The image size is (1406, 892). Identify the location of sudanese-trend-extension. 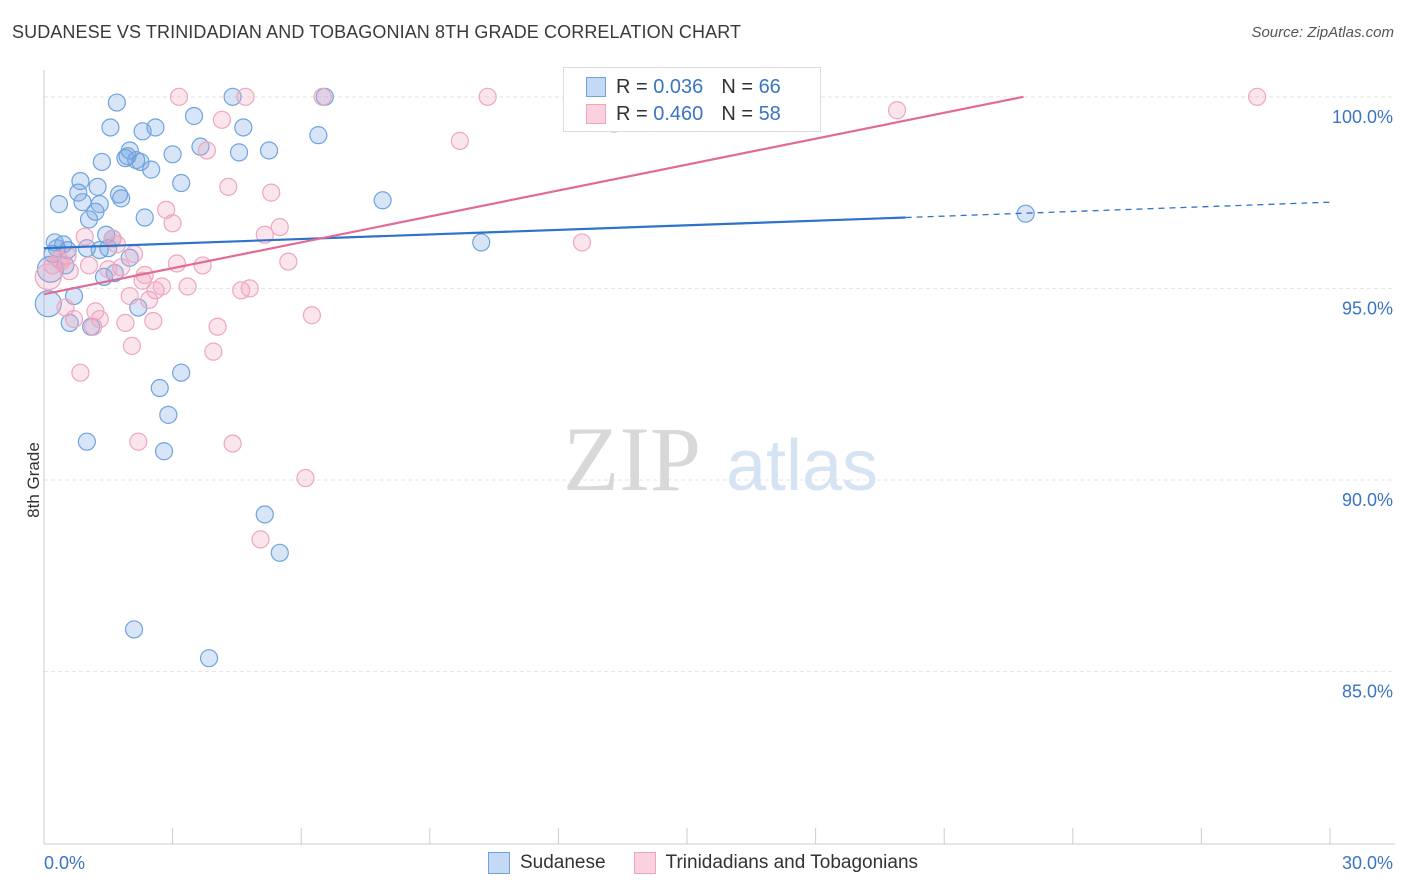
(1118, 210).